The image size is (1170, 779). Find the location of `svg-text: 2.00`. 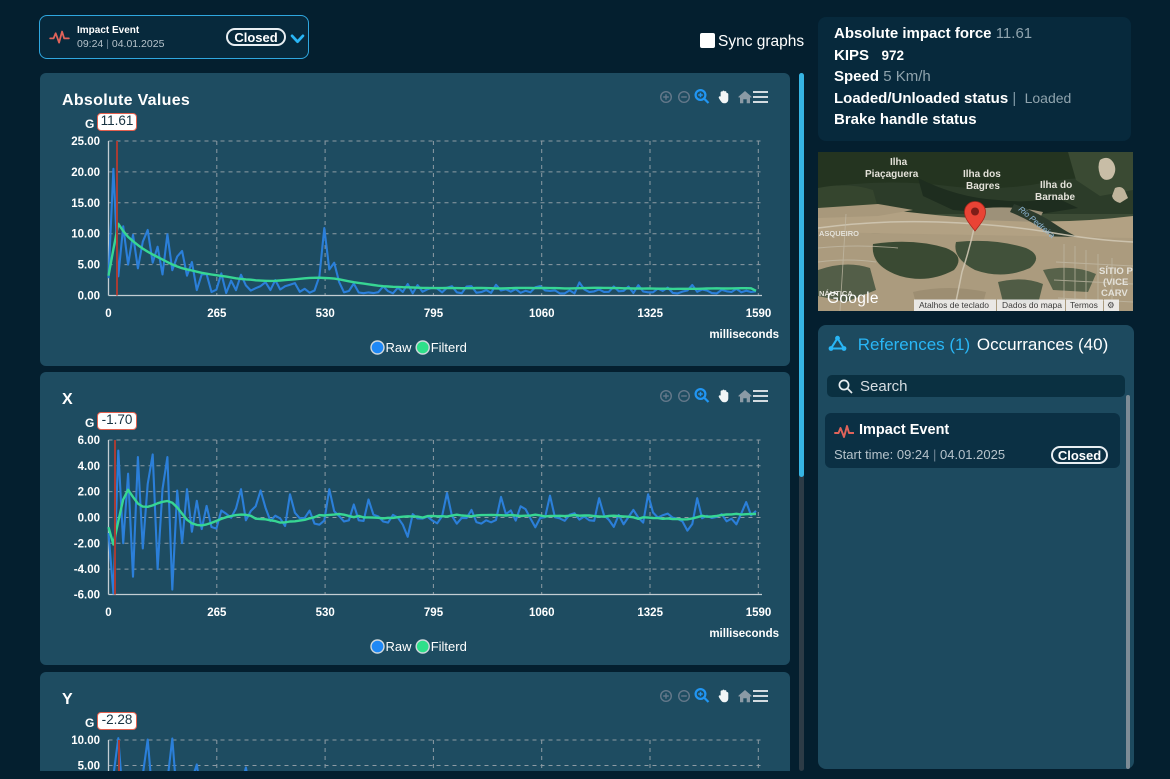

svg-text: 2.00 is located at coordinates (89, 493).